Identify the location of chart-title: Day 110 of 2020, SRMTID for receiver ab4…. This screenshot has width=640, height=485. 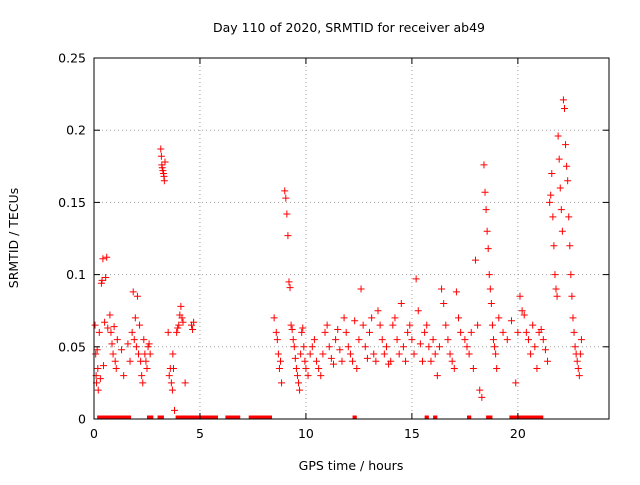
(349, 27).